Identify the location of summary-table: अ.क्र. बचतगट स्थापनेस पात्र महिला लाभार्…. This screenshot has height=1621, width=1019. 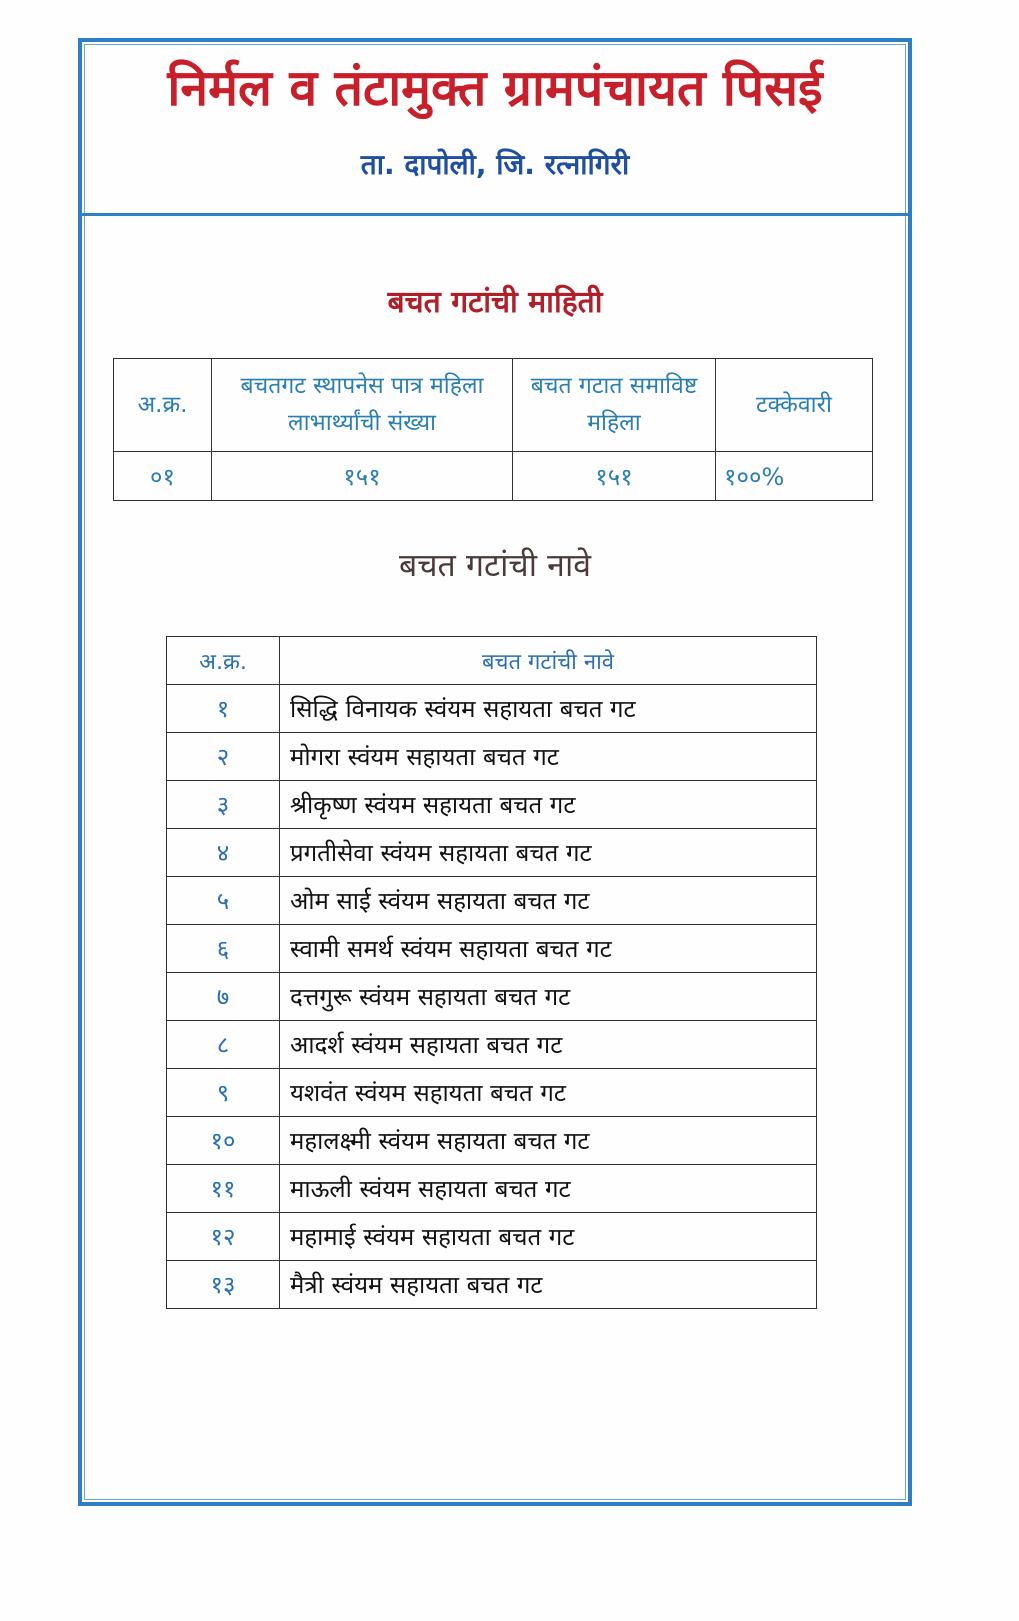
(493, 429).